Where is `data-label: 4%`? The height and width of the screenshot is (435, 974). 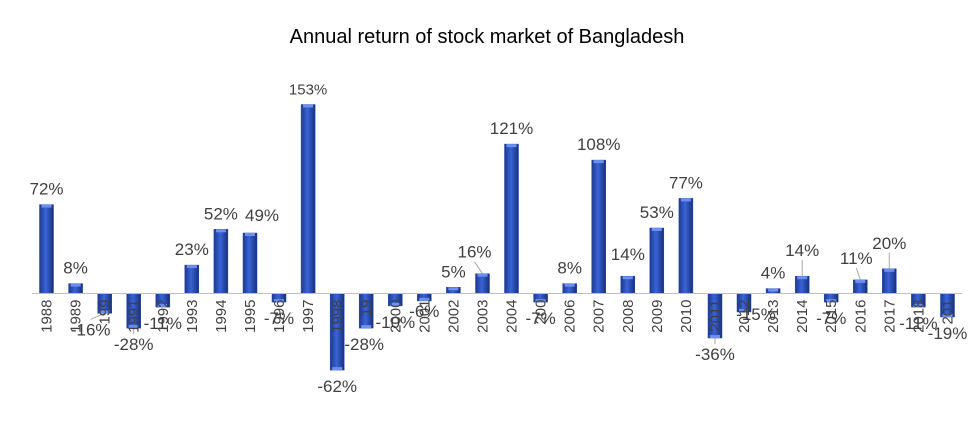 data-label: 4% is located at coordinates (773, 273).